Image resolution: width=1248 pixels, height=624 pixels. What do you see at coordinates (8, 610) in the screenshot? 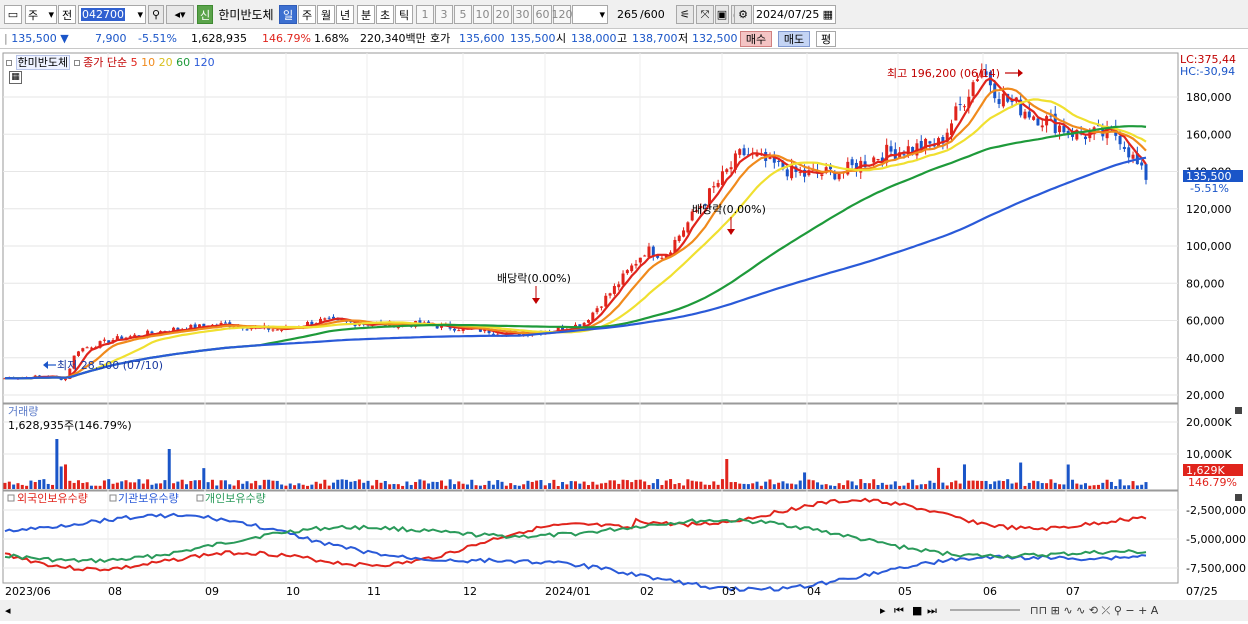
I see `scroll-left-icon: ◂` at bounding box center [8, 610].